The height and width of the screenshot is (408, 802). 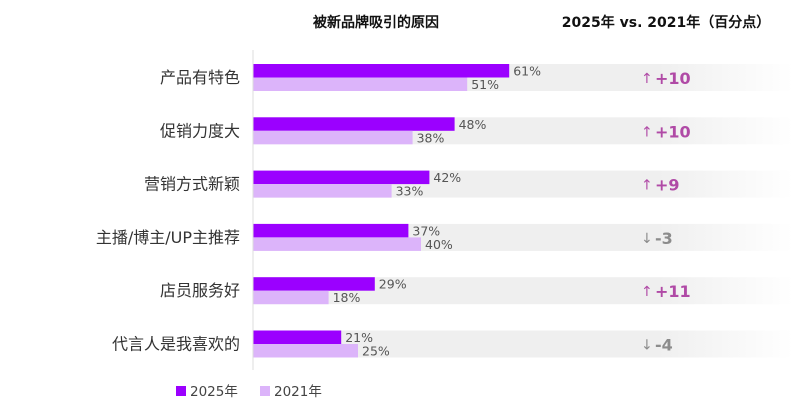 I want to click on delta-value: +11, so click(x=673, y=291).